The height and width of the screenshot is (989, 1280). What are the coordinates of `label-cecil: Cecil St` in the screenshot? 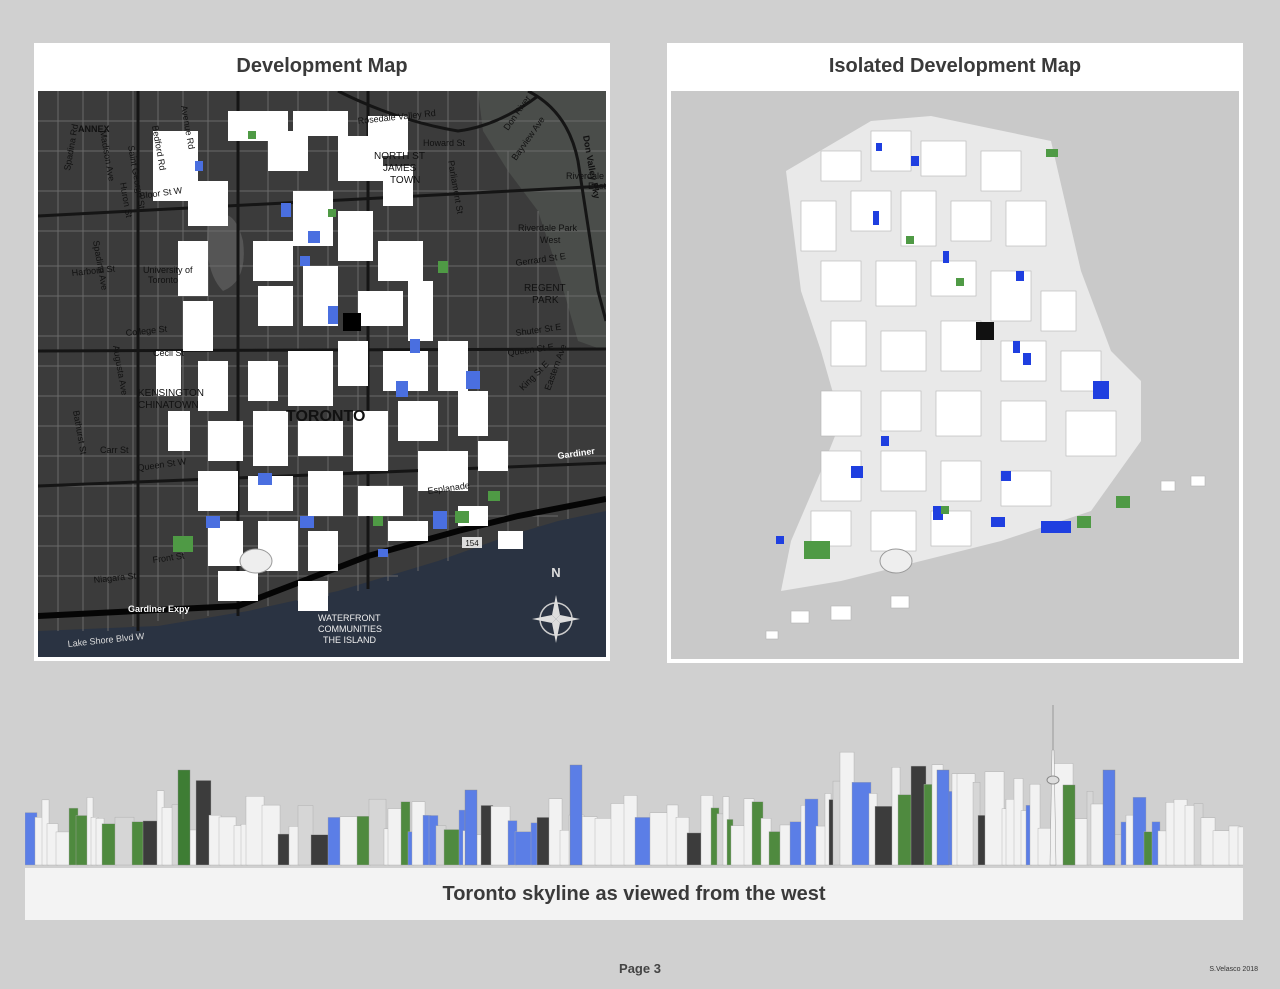 It's located at (169, 353).